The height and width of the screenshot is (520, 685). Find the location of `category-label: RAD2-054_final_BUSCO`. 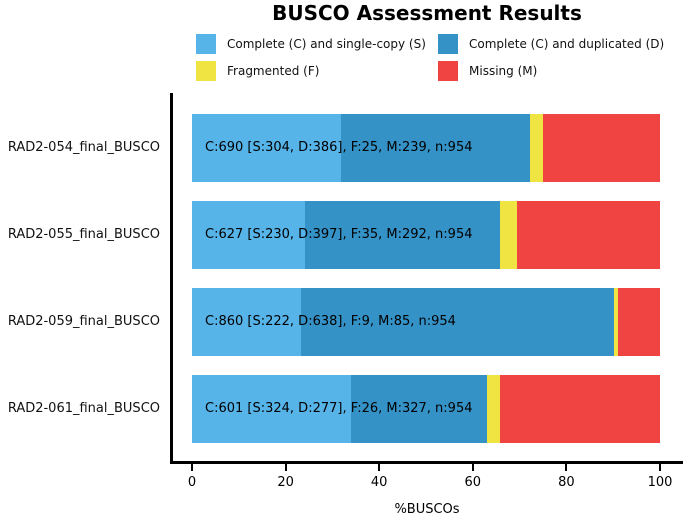

category-label: RAD2-054_final_BUSCO is located at coordinates (83, 147).